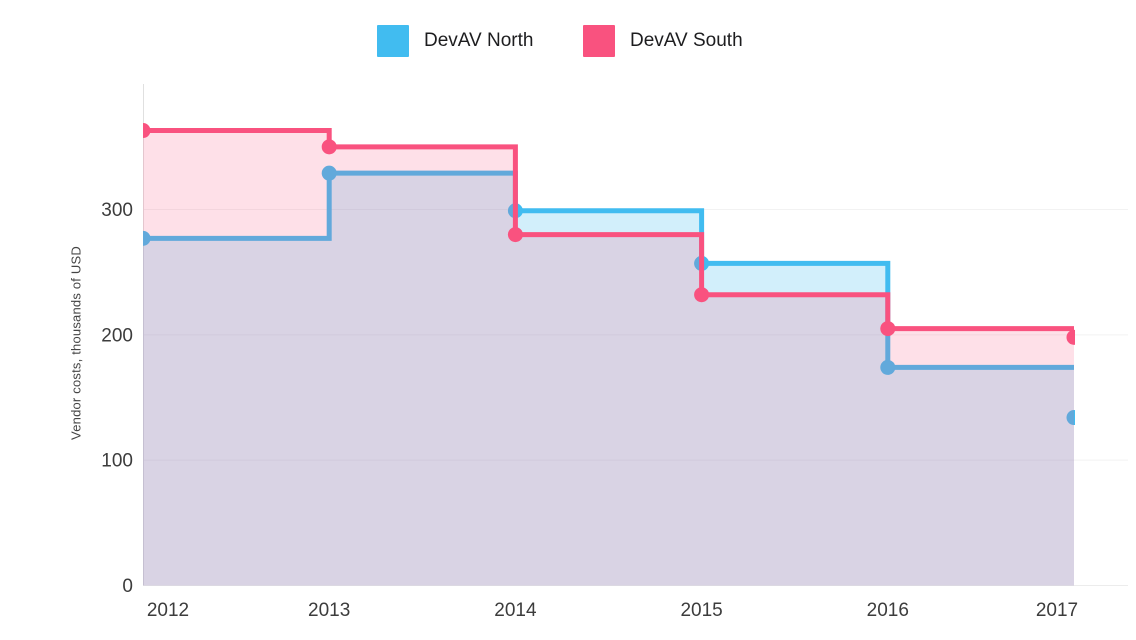  I want to click on legend-swatch-north-icon, so click(393, 41).